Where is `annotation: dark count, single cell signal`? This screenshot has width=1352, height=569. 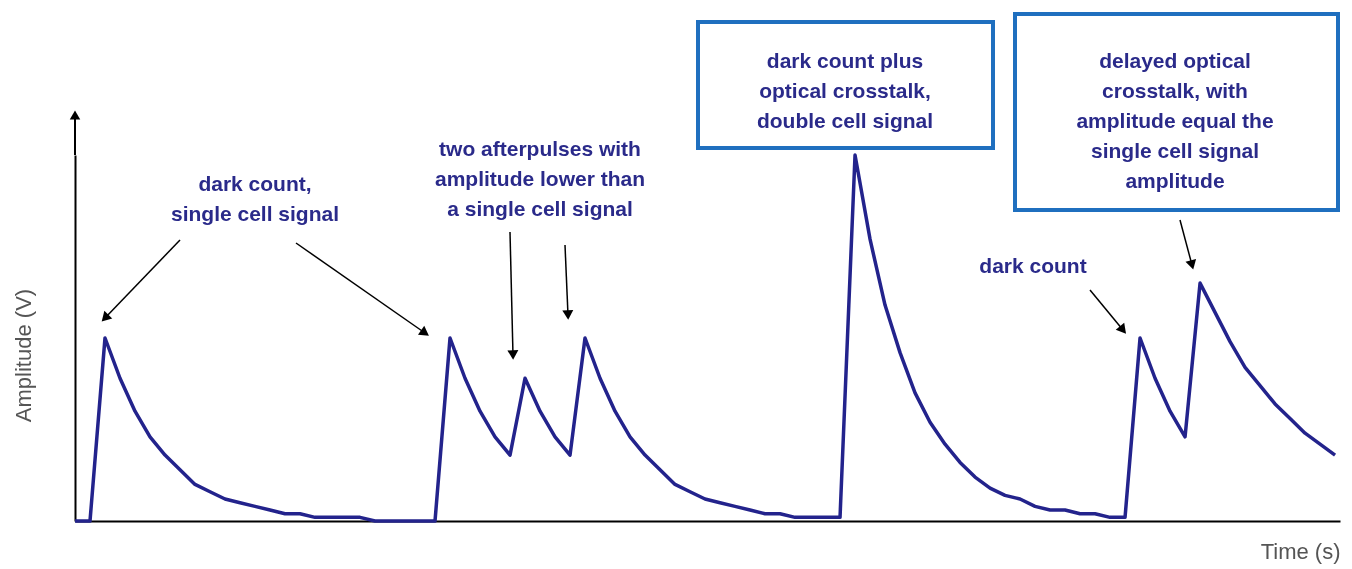 annotation: dark count, single cell signal is located at coordinates (255, 198).